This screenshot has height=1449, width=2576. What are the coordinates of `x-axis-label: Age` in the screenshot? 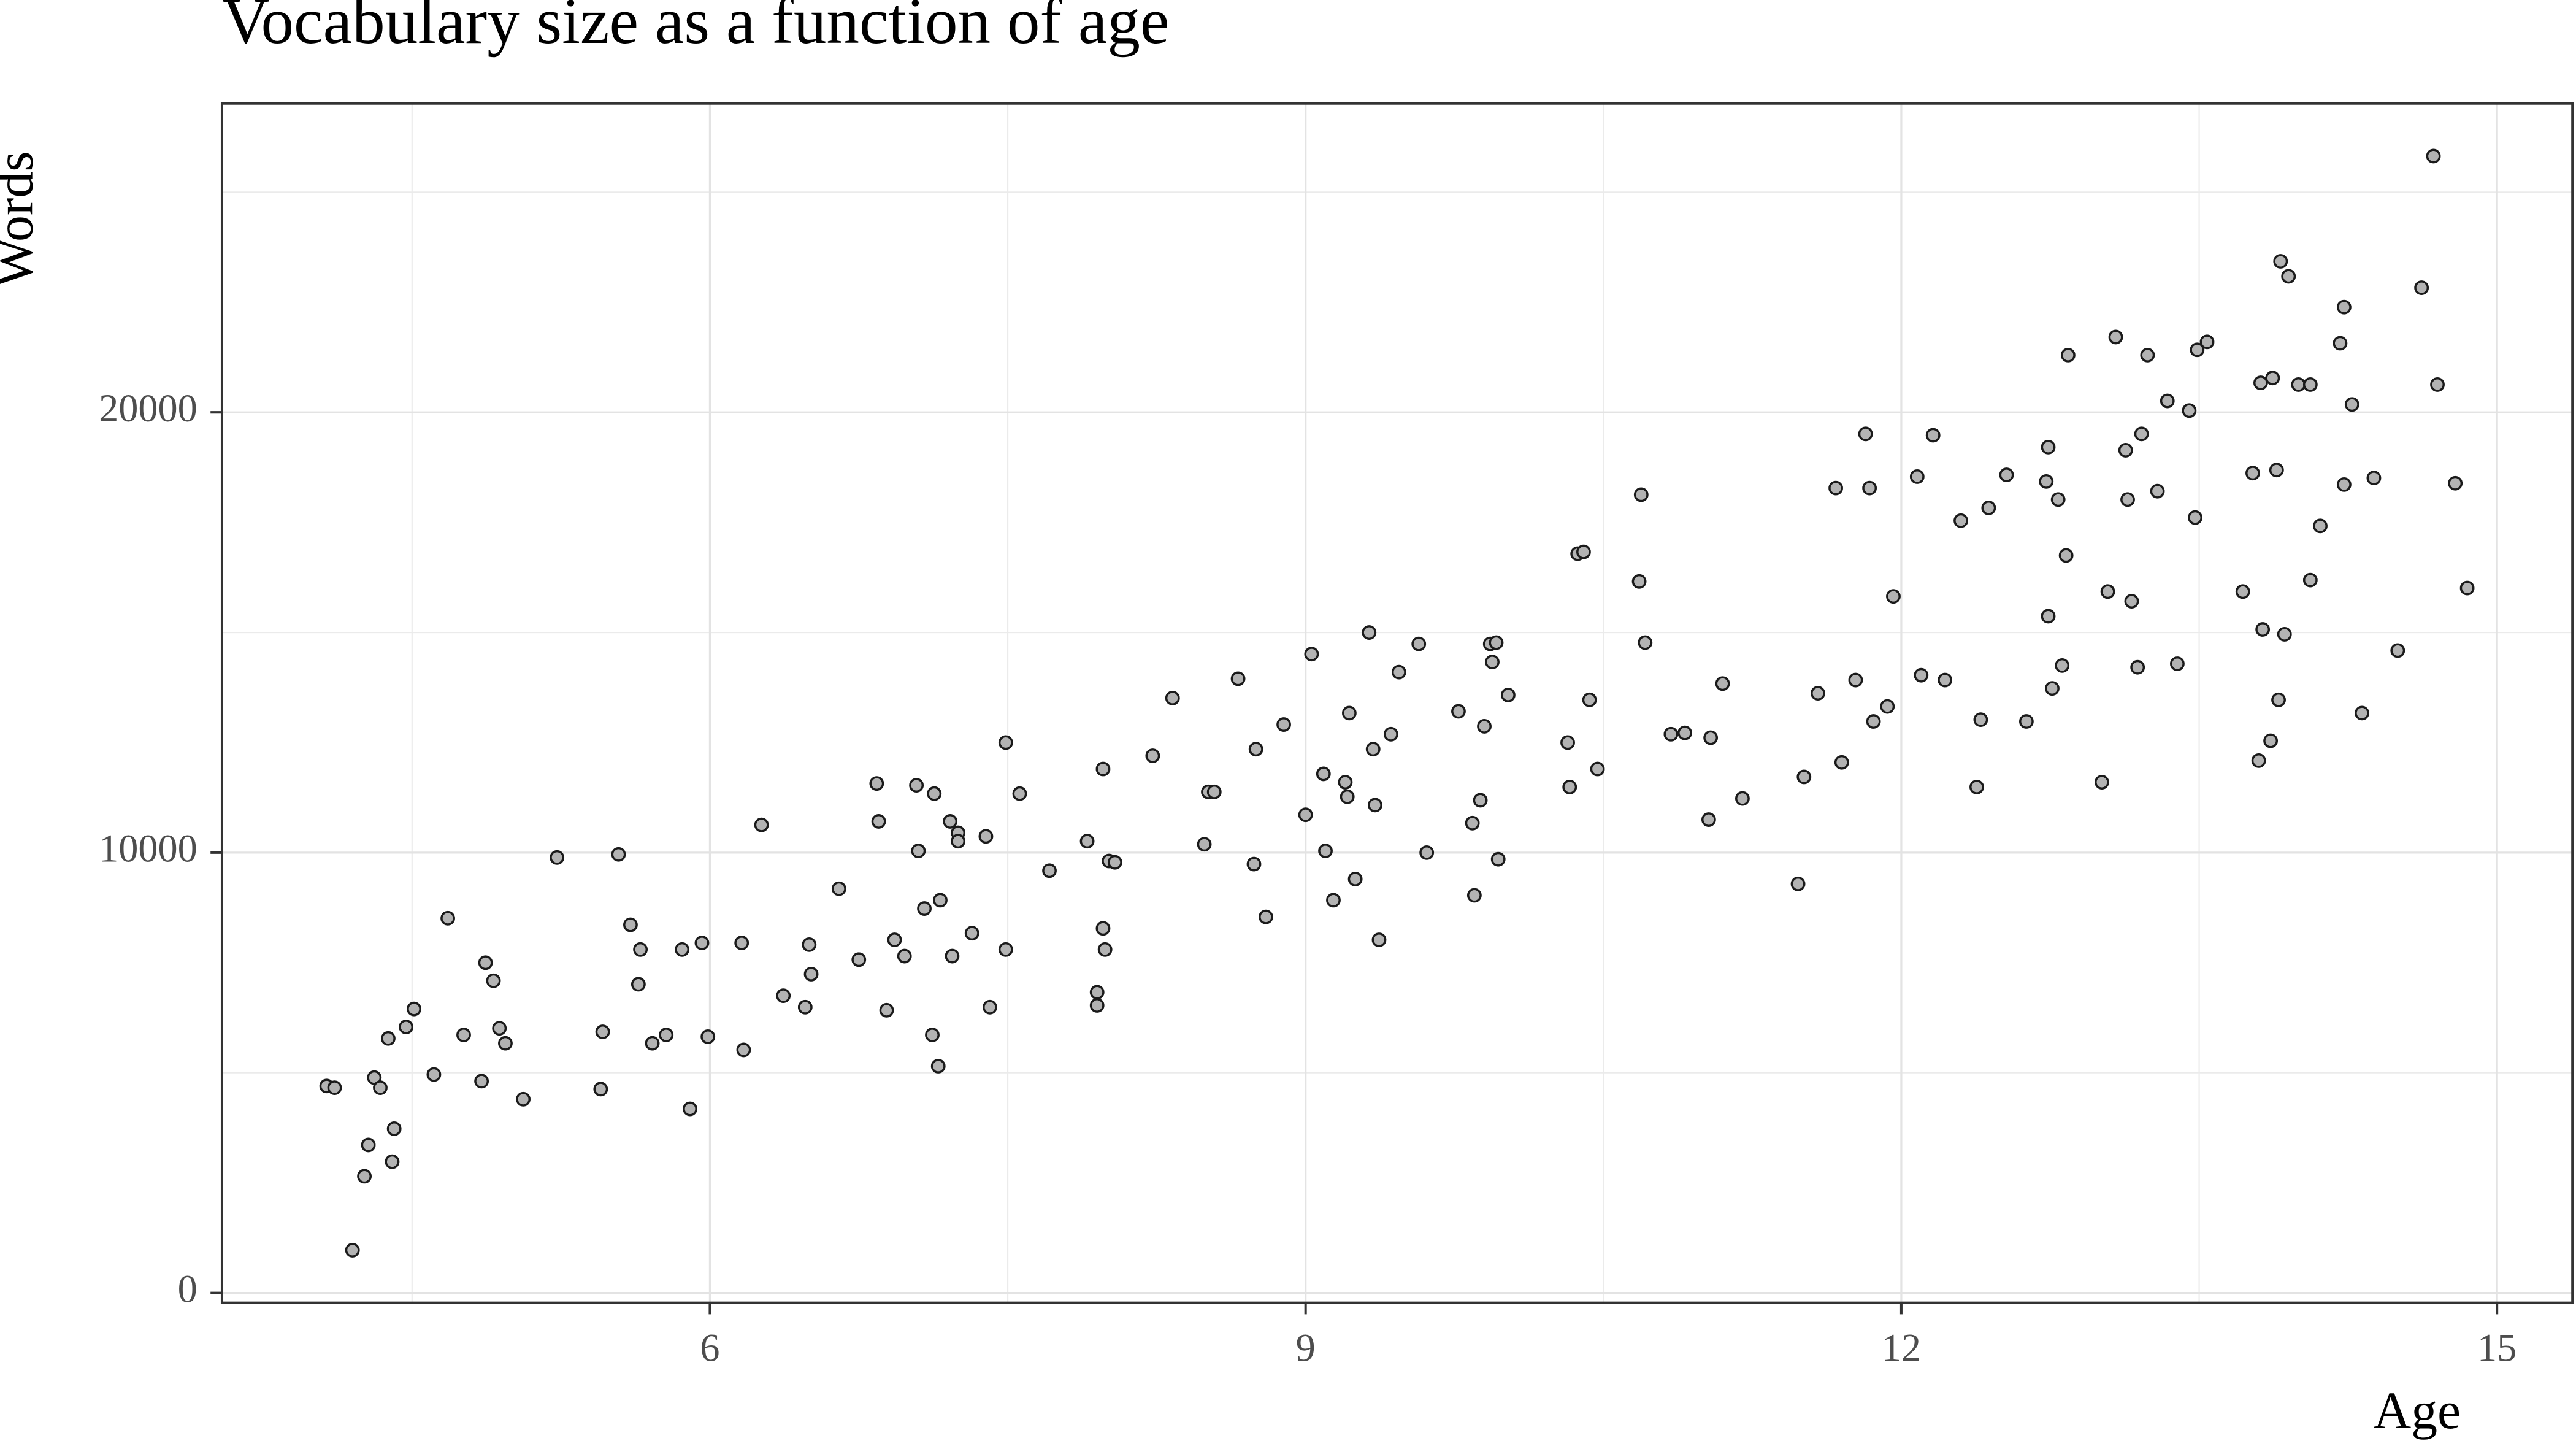 It's located at (2417, 1411).